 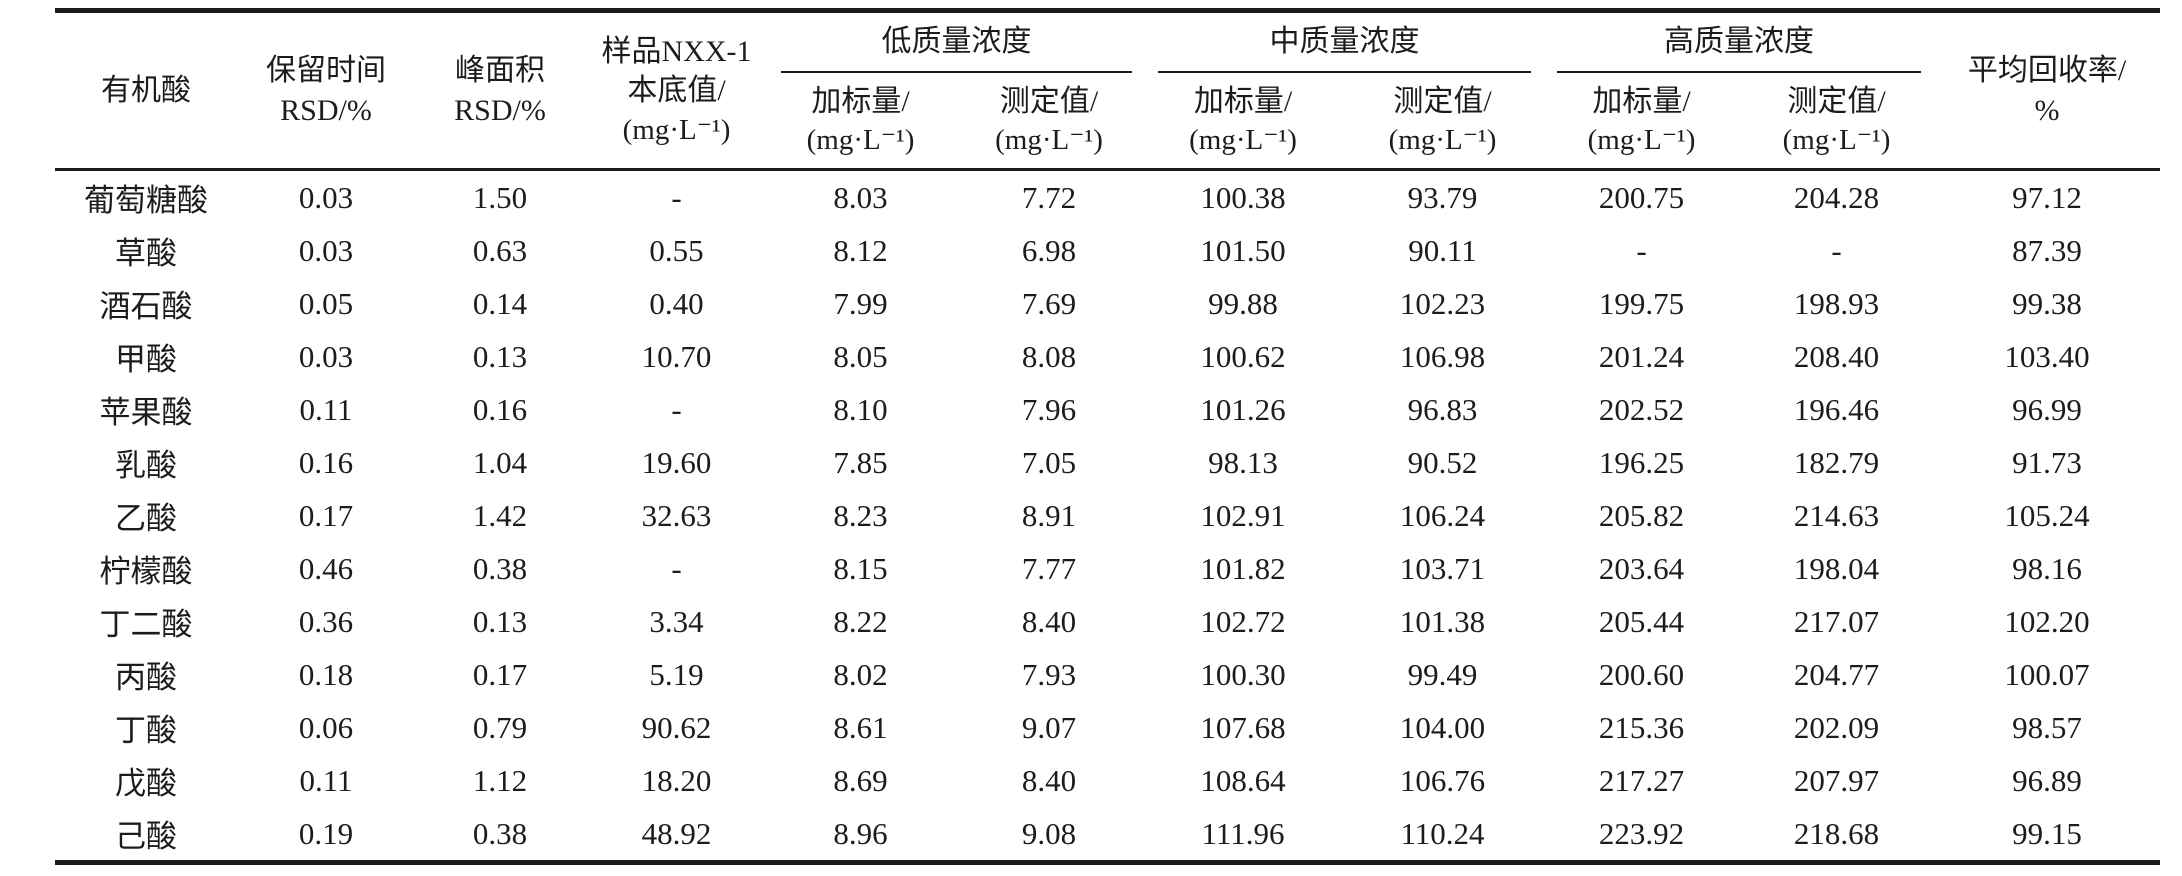 I want to click on cell-recovery: 99.15, so click(x=2047, y=833).